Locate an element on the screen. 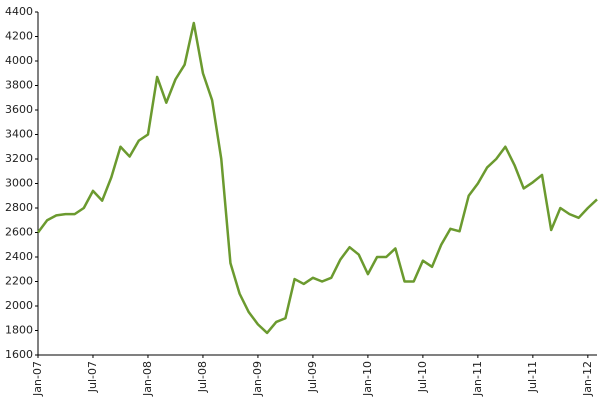 The height and width of the screenshot is (401, 600). y-tick-label: 2600 is located at coordinates (19, 232).